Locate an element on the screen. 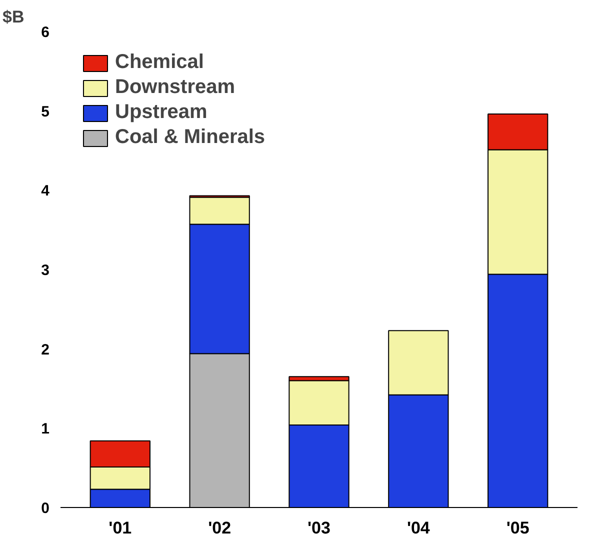  y-tick-label: 0 is located at coordinates (45, 508).